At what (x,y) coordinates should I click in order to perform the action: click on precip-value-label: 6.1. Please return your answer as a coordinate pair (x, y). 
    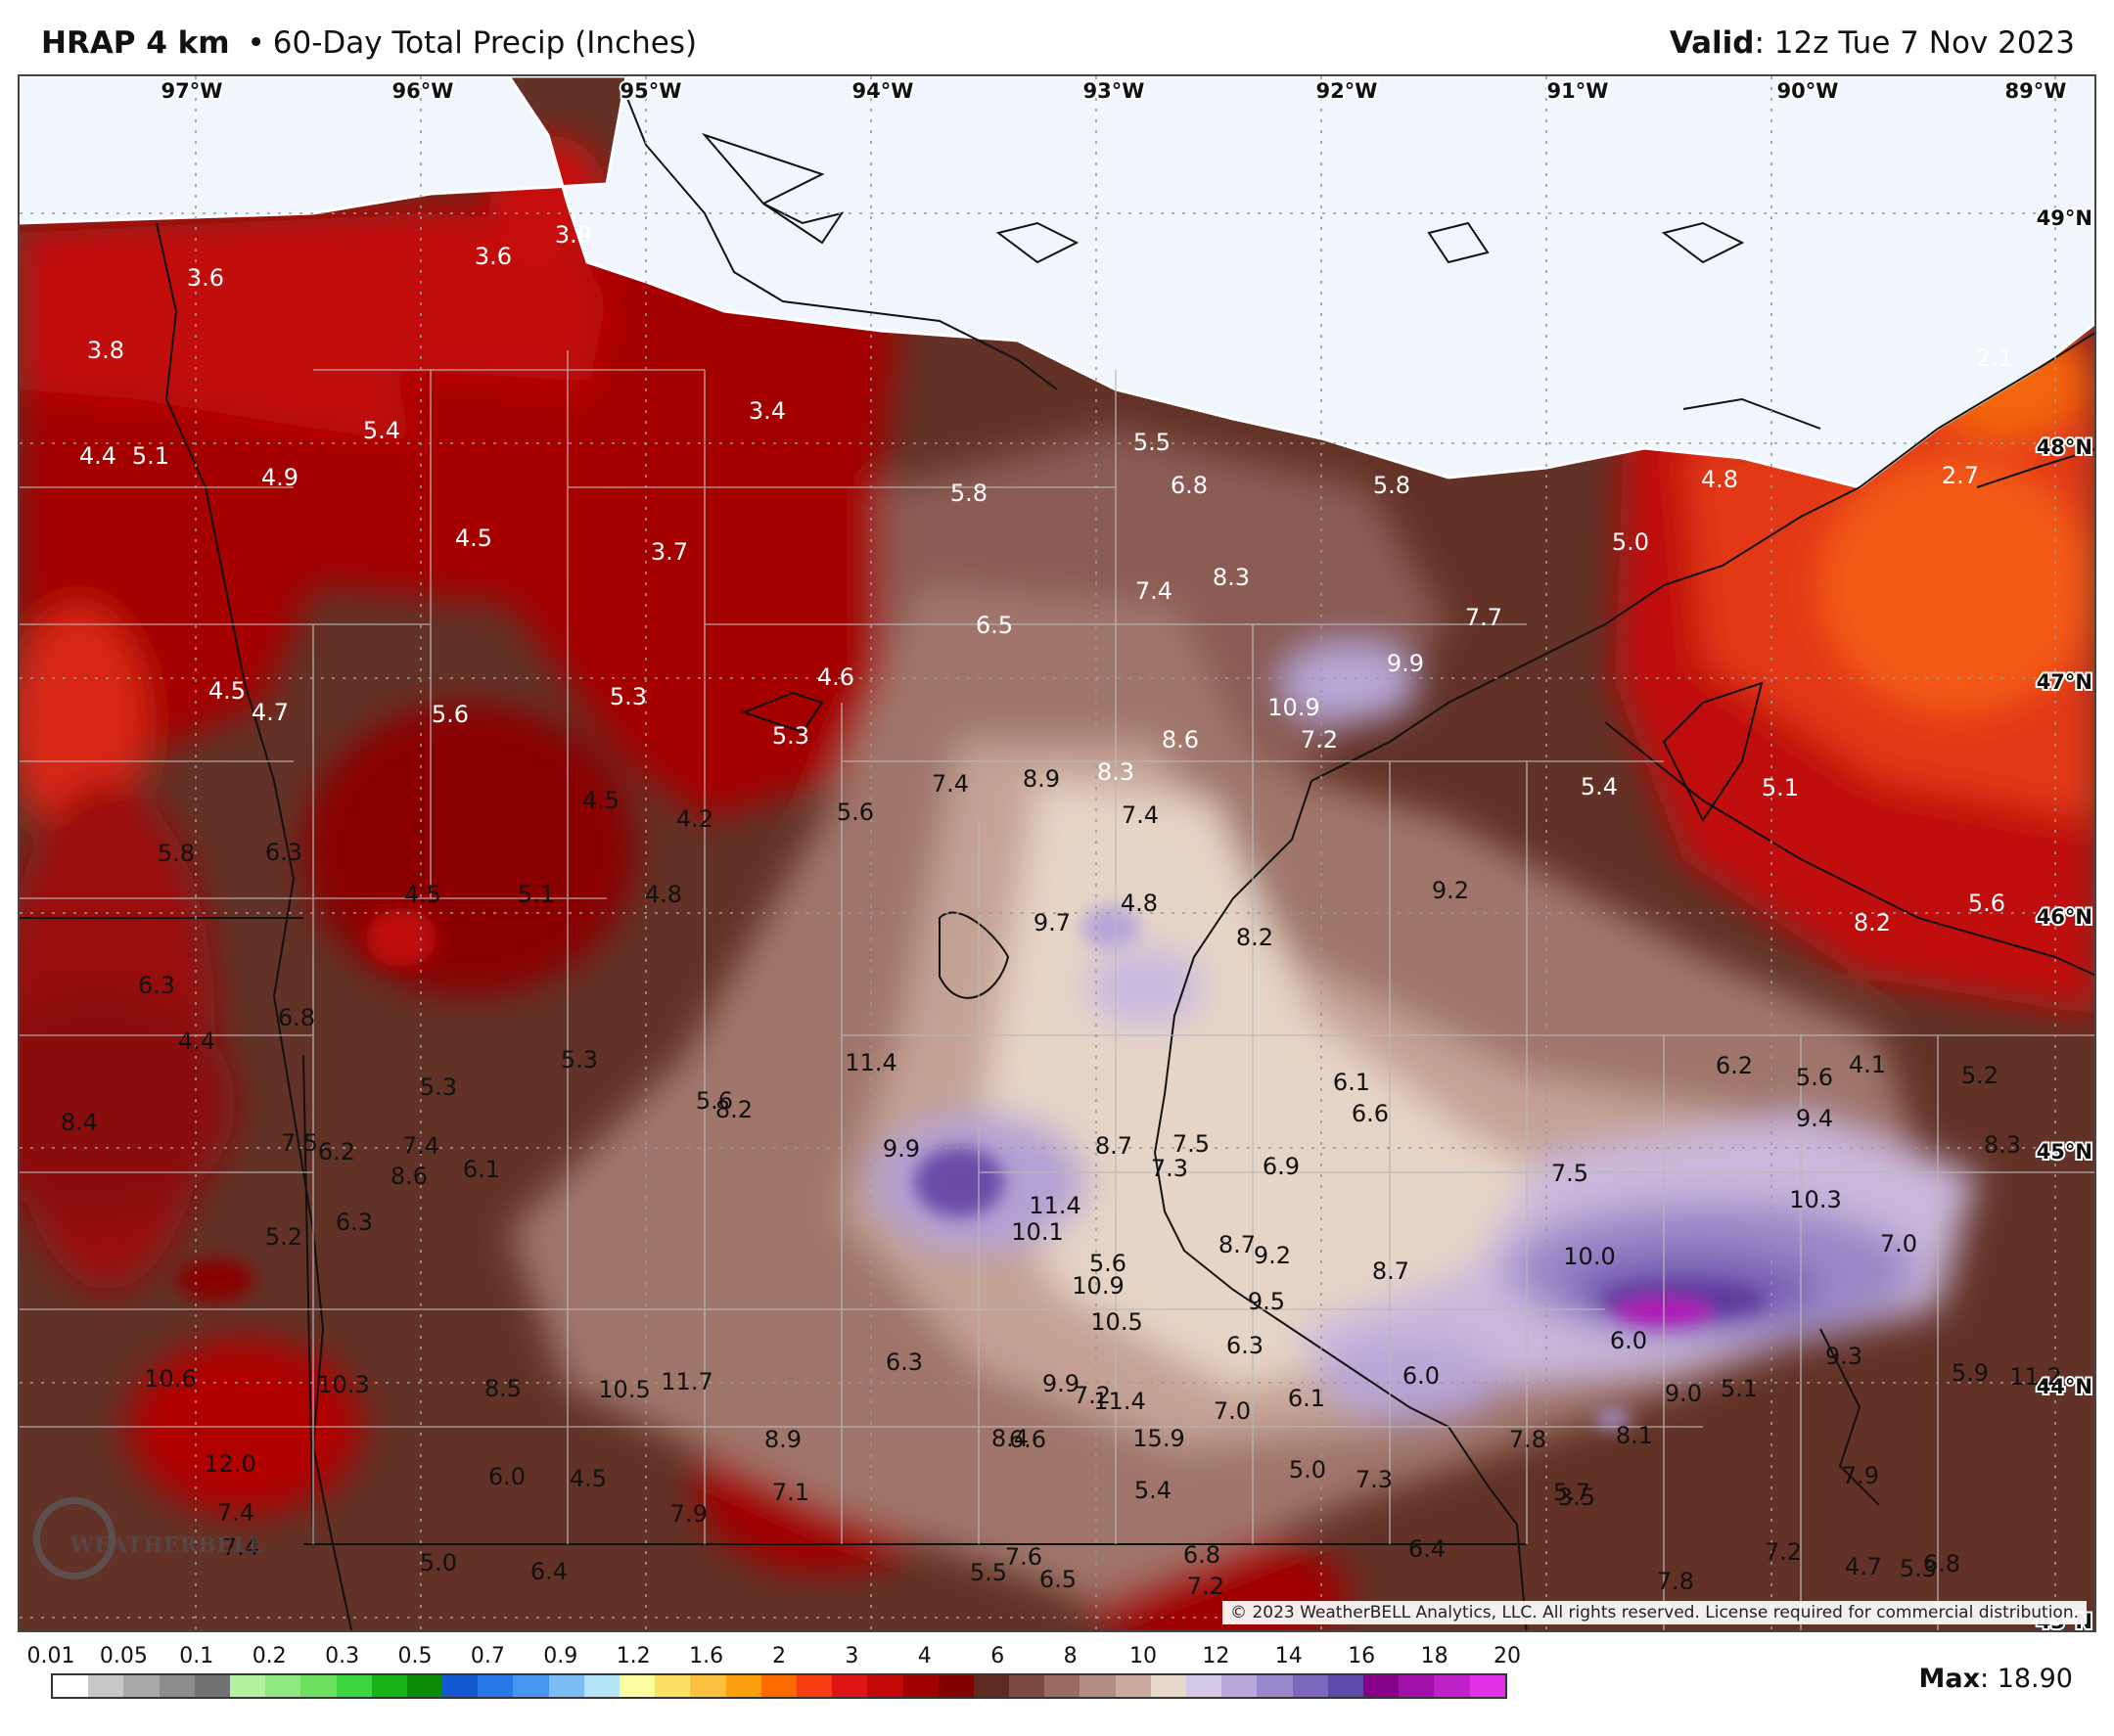
    Looking at the image, I should click on (481, 1169).